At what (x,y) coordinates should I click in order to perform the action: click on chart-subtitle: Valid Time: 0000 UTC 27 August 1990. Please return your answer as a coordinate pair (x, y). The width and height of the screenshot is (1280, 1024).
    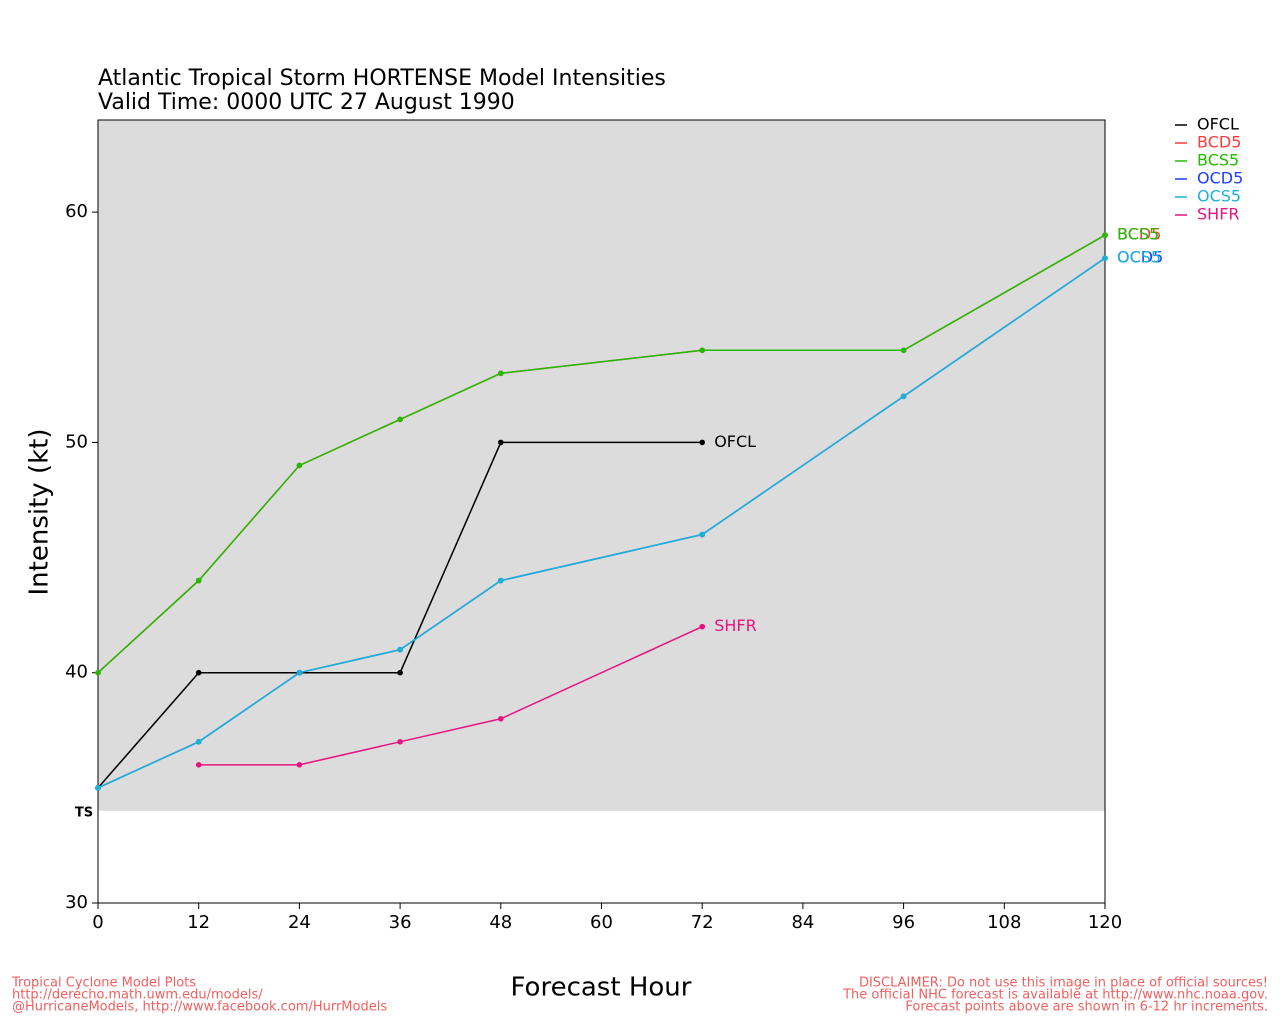
    Looking at the image, I should click on (306, 102).